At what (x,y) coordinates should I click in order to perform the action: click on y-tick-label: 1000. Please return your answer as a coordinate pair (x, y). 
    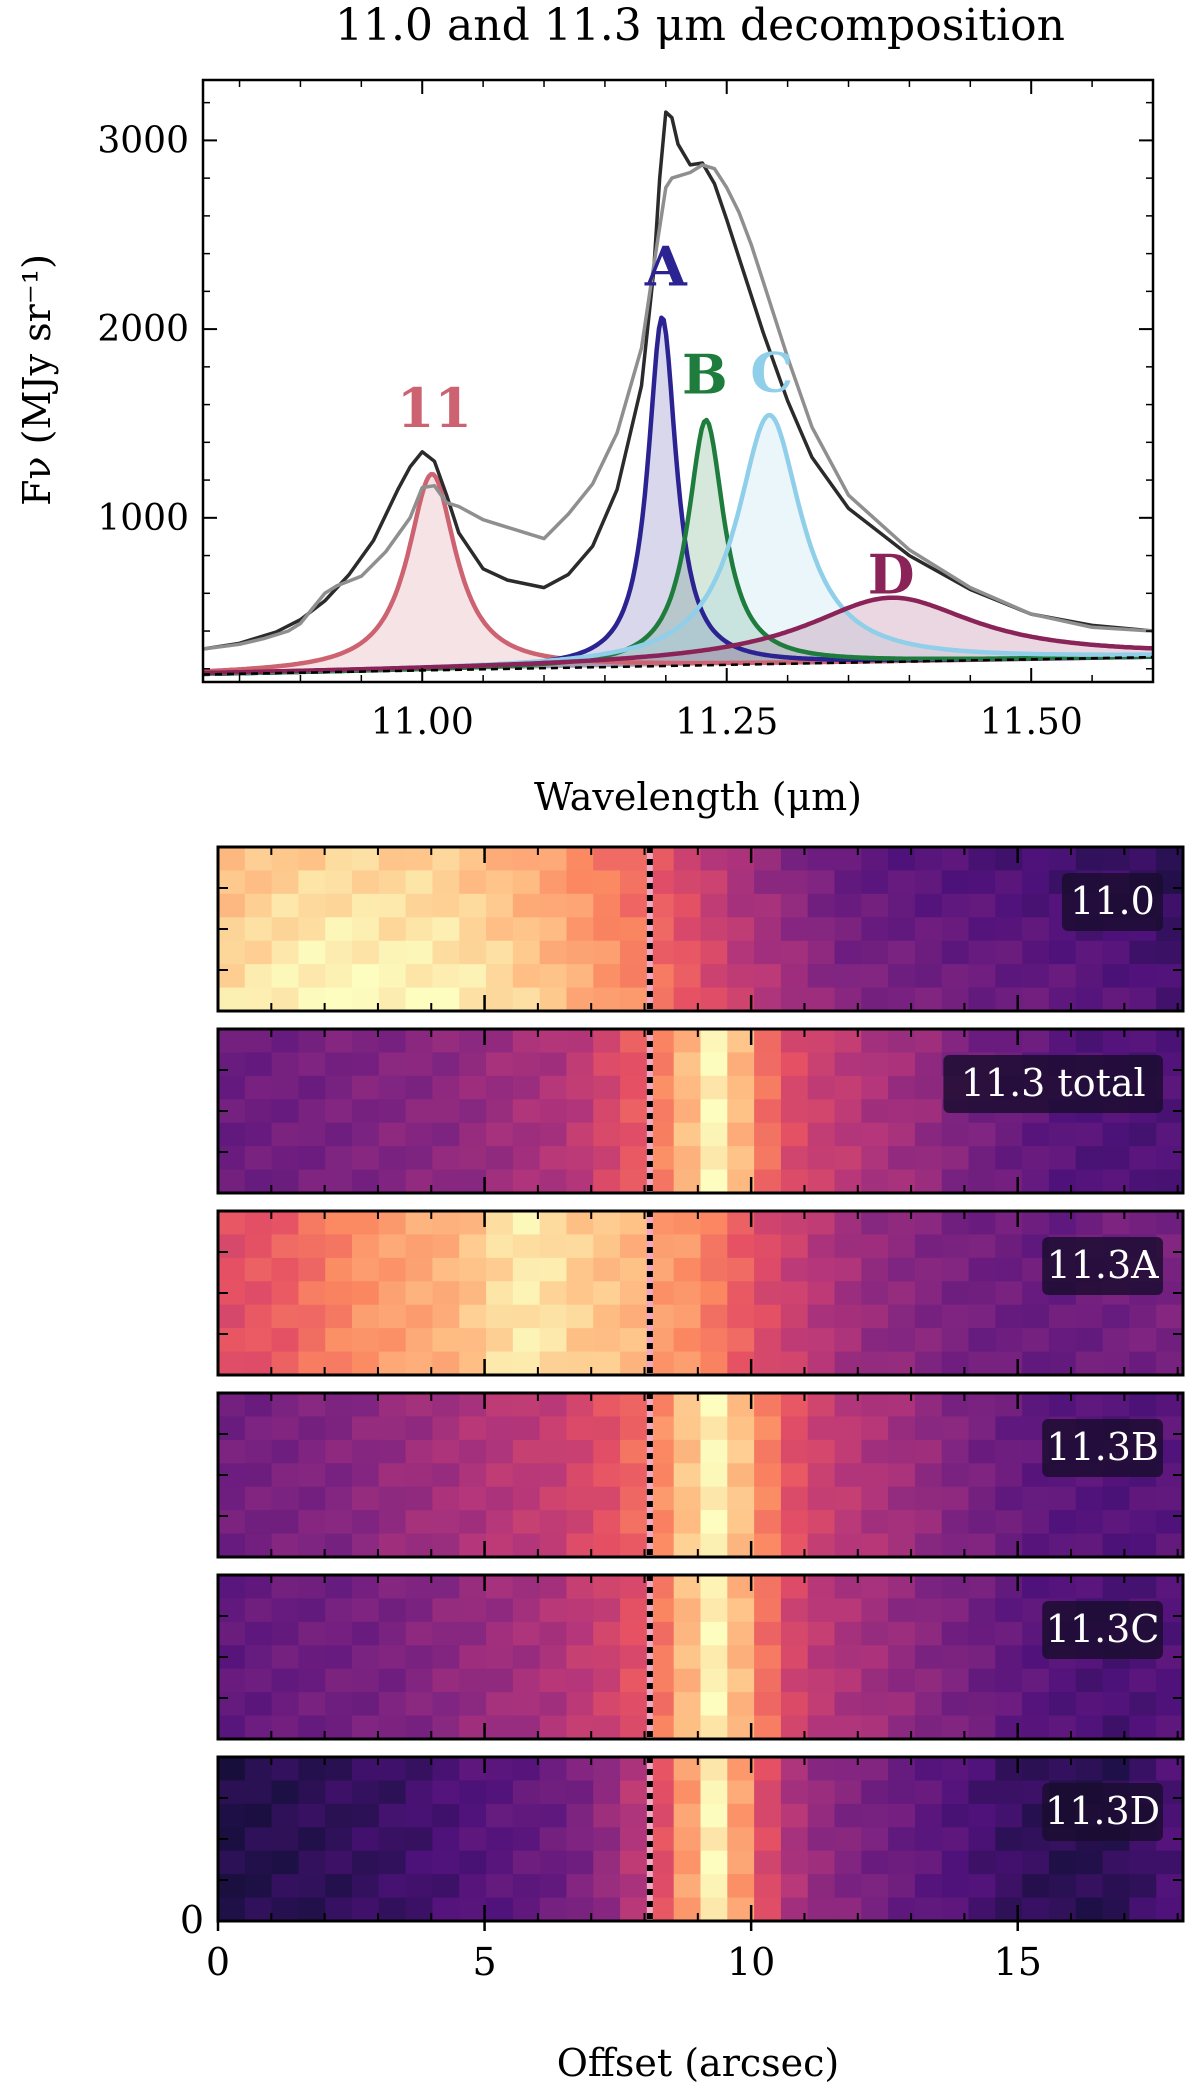
    Looking at the image, I should click on (143, 518).